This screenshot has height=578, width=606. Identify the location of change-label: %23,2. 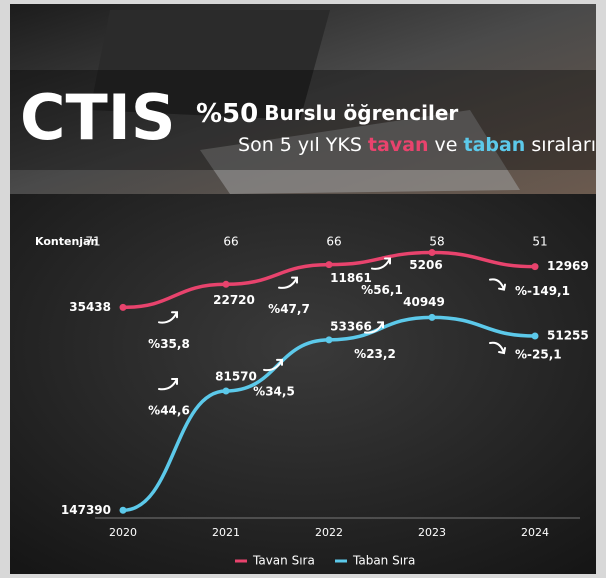
(375, 354).